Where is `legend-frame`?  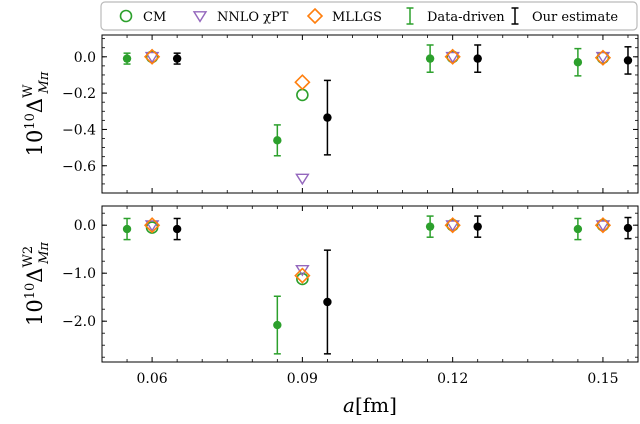 legend-frame is located at coordinates (369, 16).